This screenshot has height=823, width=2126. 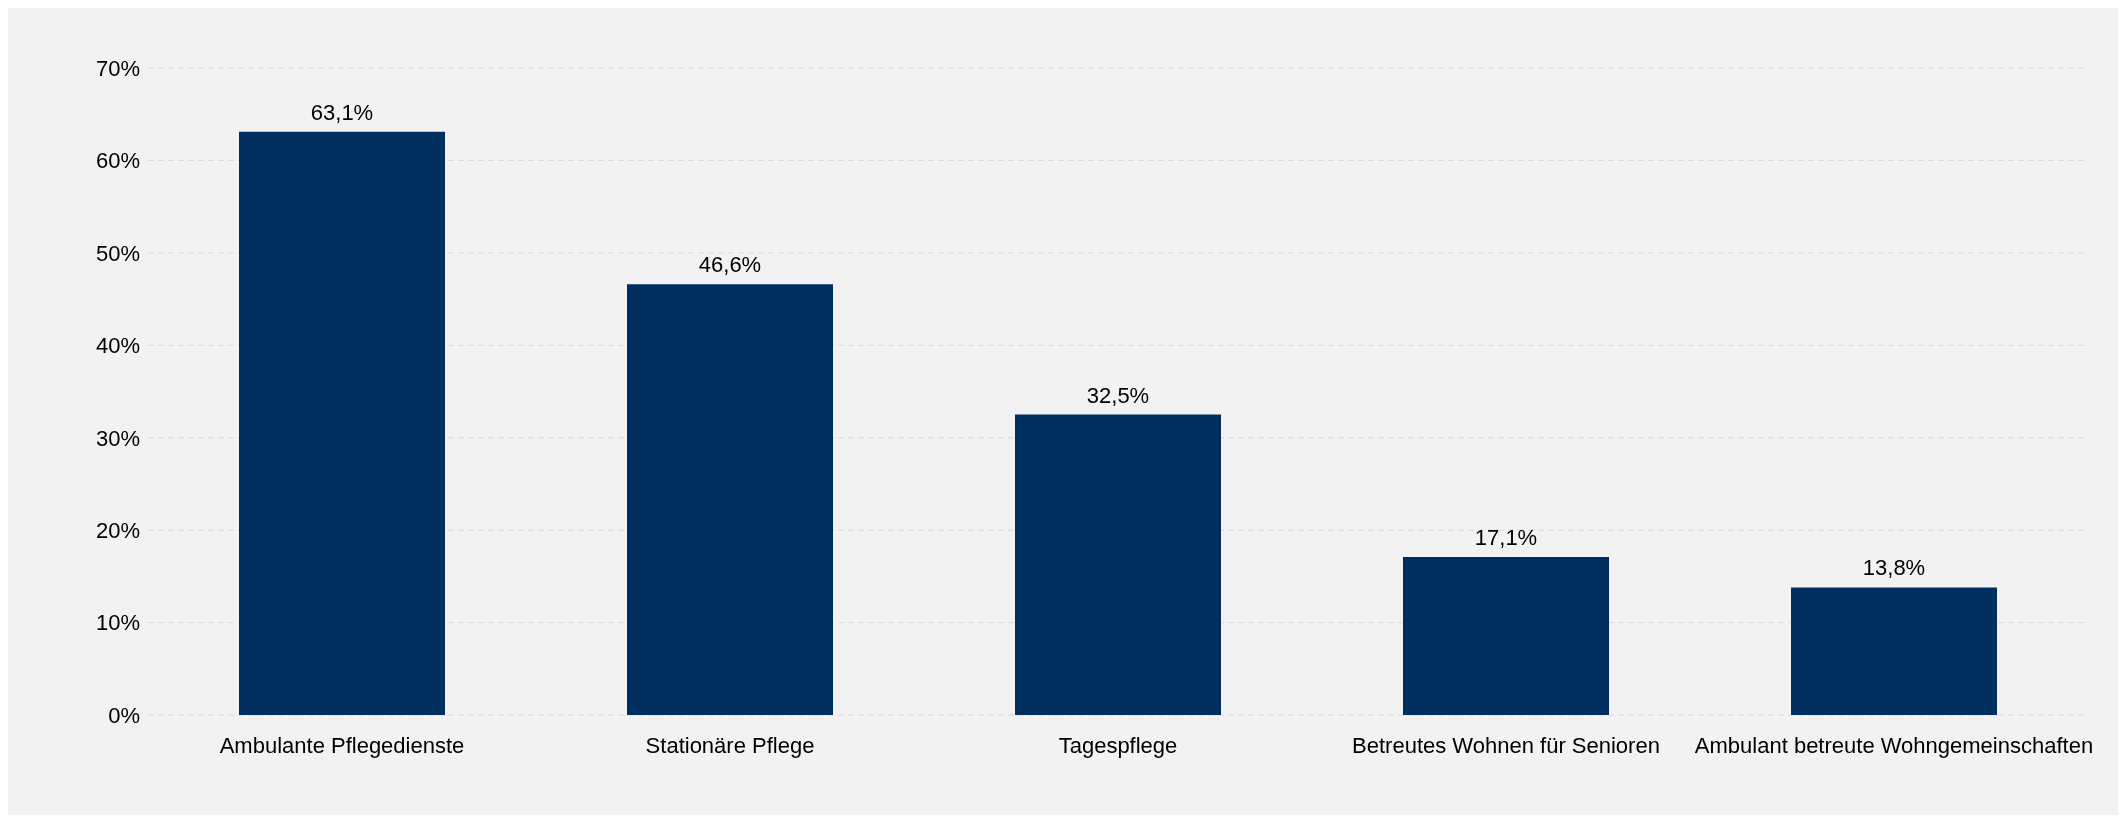 What do you see at coordinates (117, 623) in the screenshot?
I see `y-tick-label: 10%` at bounding box center [117, 623].